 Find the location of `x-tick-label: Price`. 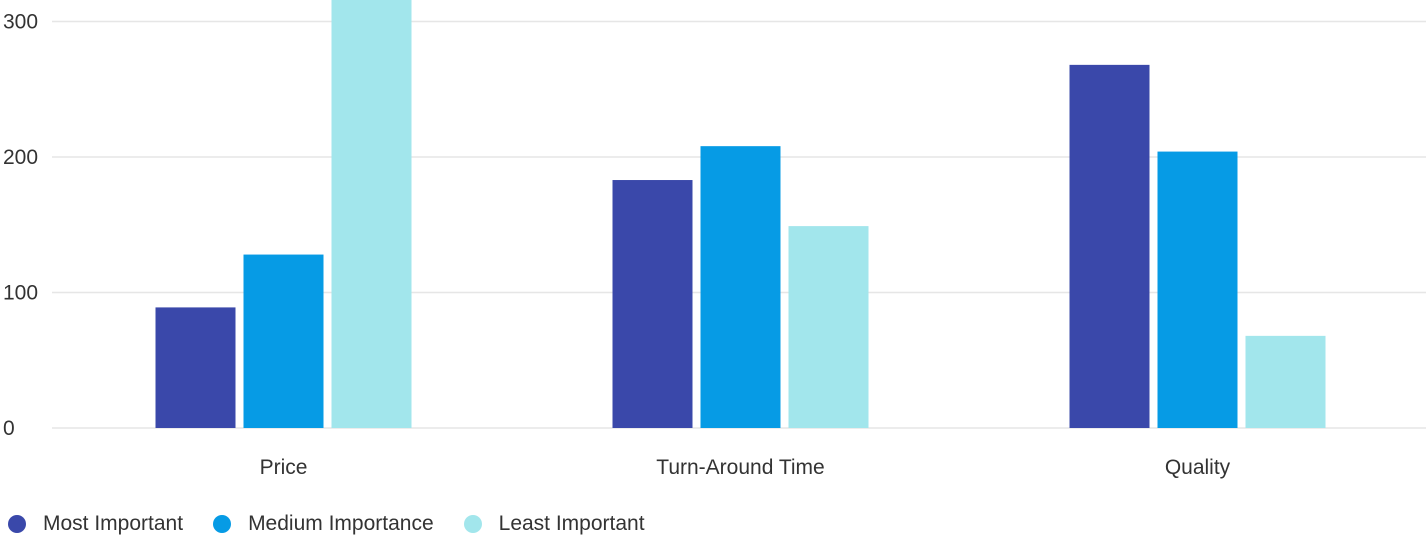

x-tick-label: Price is located at coordinates (284, 467).